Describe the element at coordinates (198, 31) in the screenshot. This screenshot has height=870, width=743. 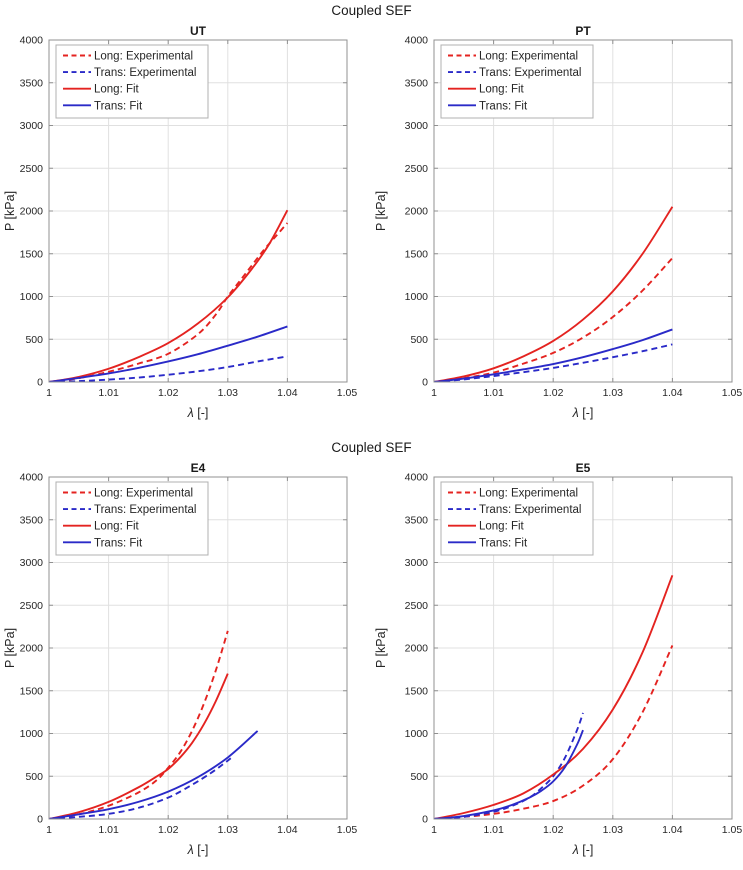
I see `subplot-title: UT` at that location.